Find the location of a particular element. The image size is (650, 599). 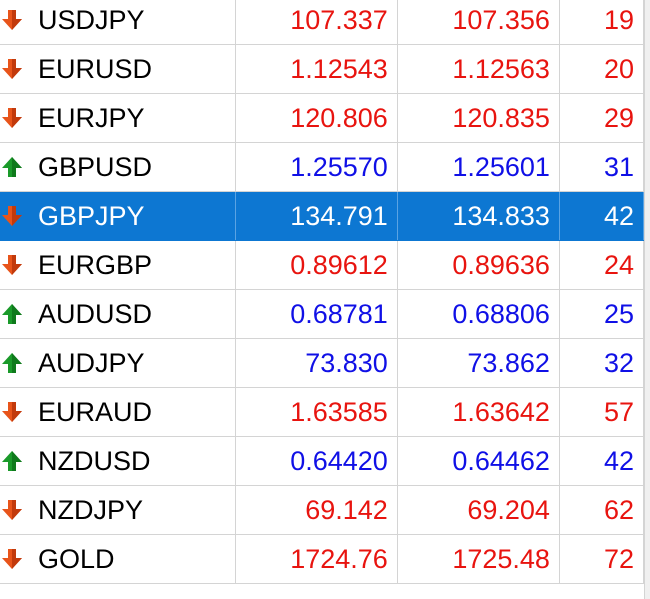

ask-cell: 69.204 is located at coordinates (478, 510).